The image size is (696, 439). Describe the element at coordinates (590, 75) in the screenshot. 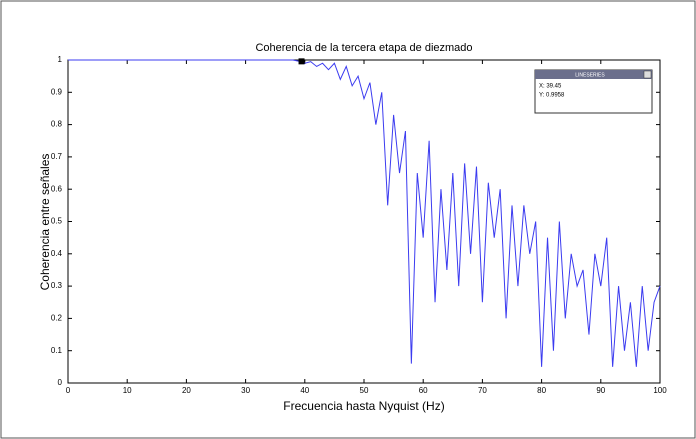

I see `datatip-title: LINESERIES` at that location.